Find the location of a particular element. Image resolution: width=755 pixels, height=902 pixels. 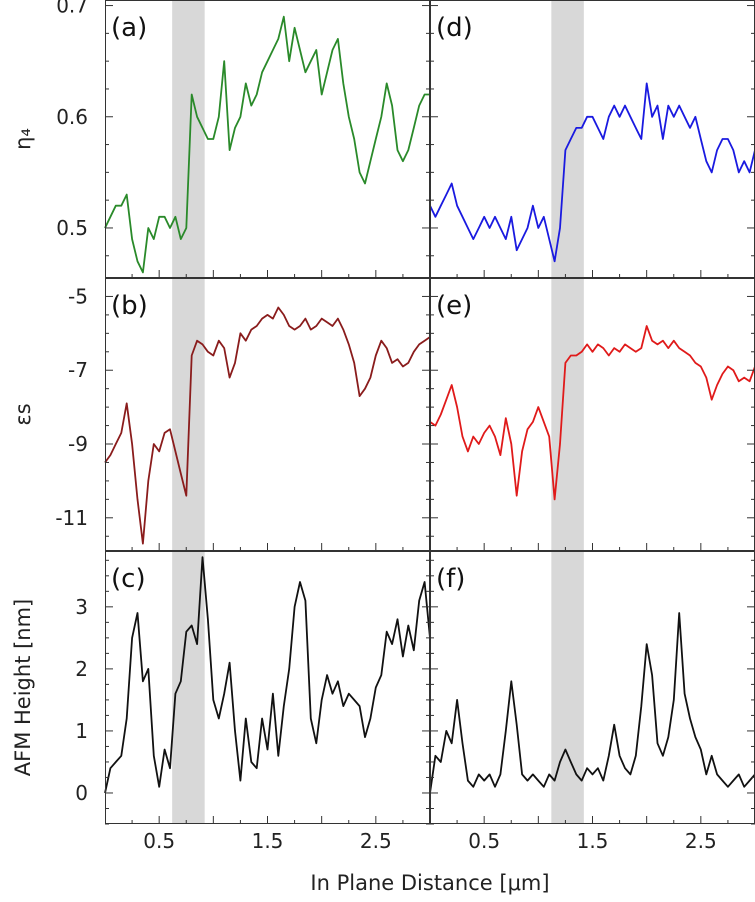

y-tick-label: -9 is located at coordinates (78, 444).